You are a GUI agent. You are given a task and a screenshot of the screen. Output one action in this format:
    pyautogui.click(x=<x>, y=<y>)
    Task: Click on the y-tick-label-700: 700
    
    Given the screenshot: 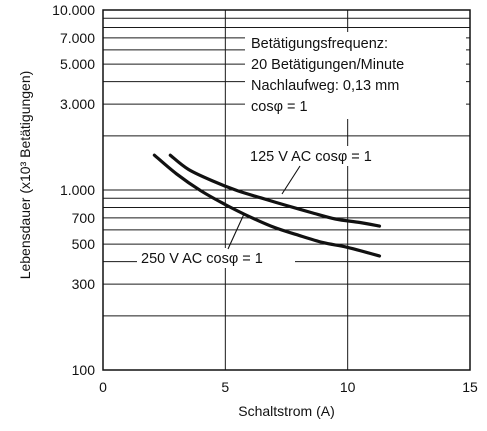 What is the action you would take?
    pyautogui.click(x=84, y=218)
    